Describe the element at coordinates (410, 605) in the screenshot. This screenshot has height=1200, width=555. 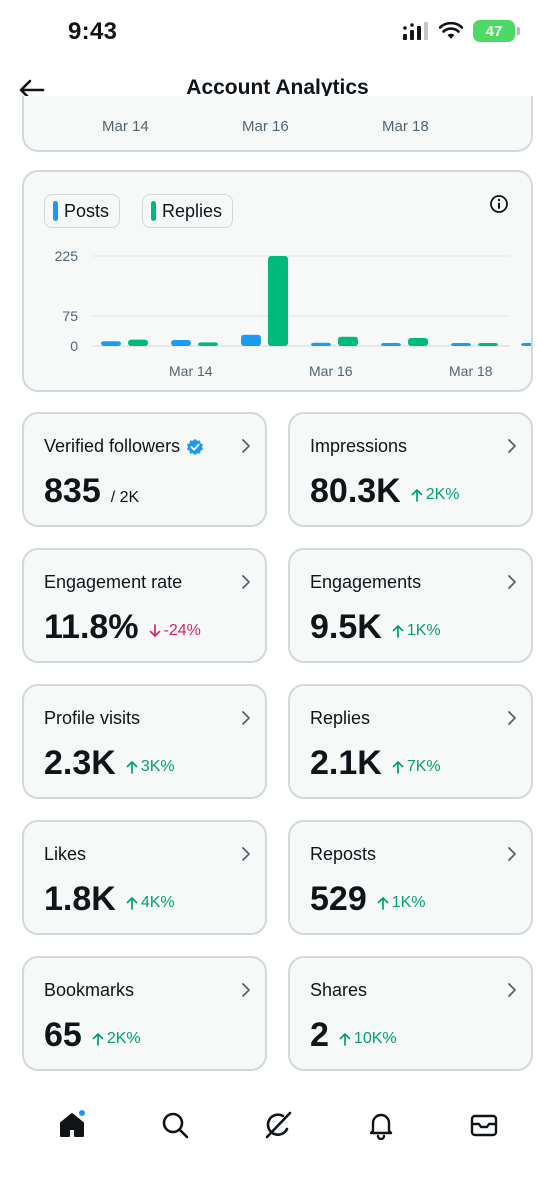
I see `metric-card: Engagements 9.5K 1K%` at that location.